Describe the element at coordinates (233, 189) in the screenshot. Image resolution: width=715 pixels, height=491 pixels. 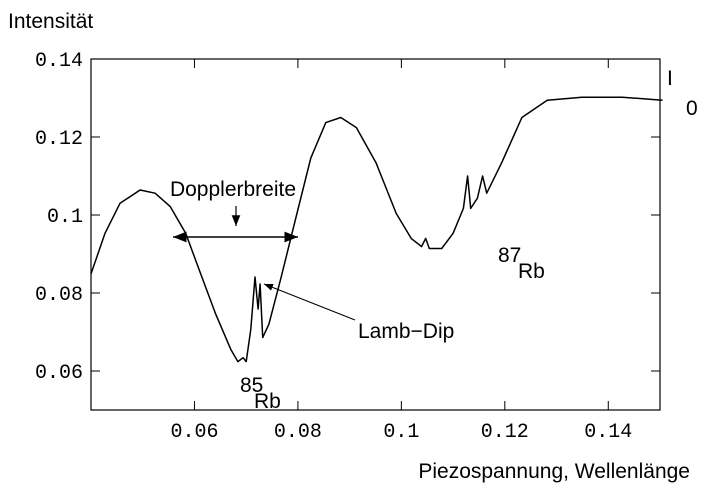
I see `annotation: Dopplerbreite` at that location.